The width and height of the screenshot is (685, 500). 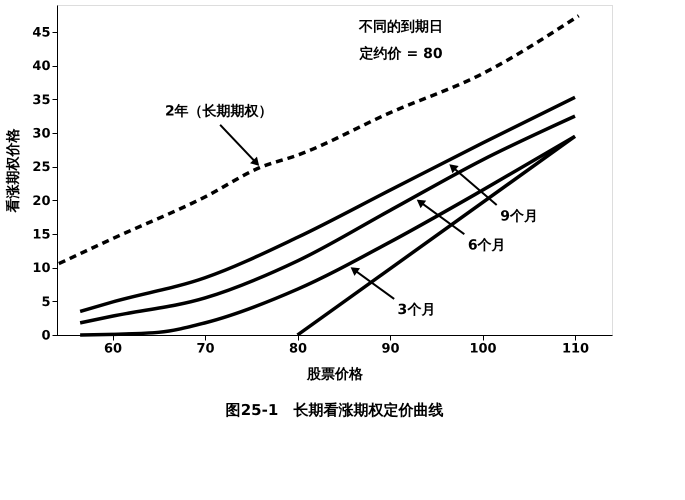 I want to click on annotation: 9个月, so click(x=519, y=216).